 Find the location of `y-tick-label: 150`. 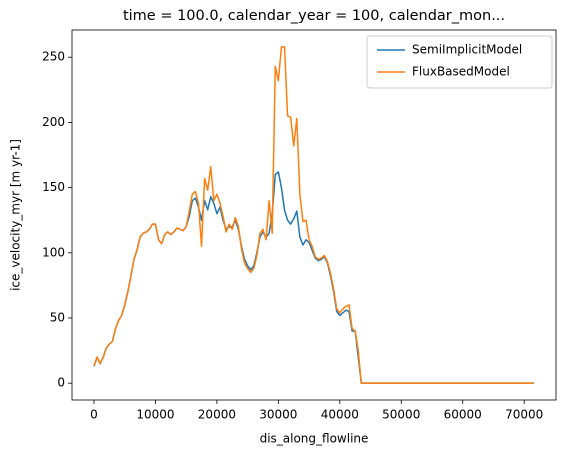

y-tick-label: 150 is located at coordinates (53, 187).